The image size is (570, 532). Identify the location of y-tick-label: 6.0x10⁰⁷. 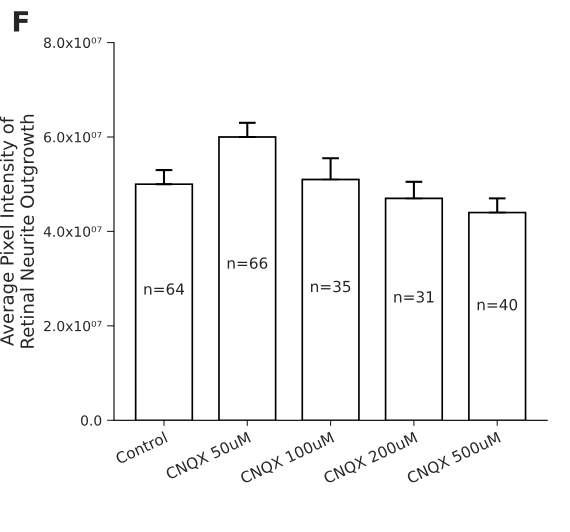
(73, 137).